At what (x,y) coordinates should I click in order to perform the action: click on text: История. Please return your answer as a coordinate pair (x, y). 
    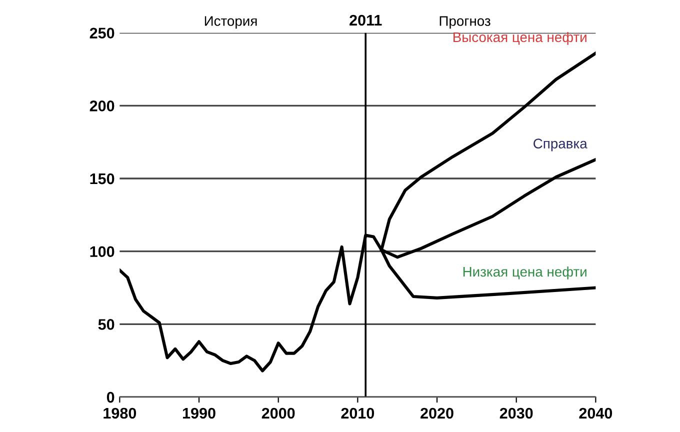
    Looking at the image, I should click on (230, 22).